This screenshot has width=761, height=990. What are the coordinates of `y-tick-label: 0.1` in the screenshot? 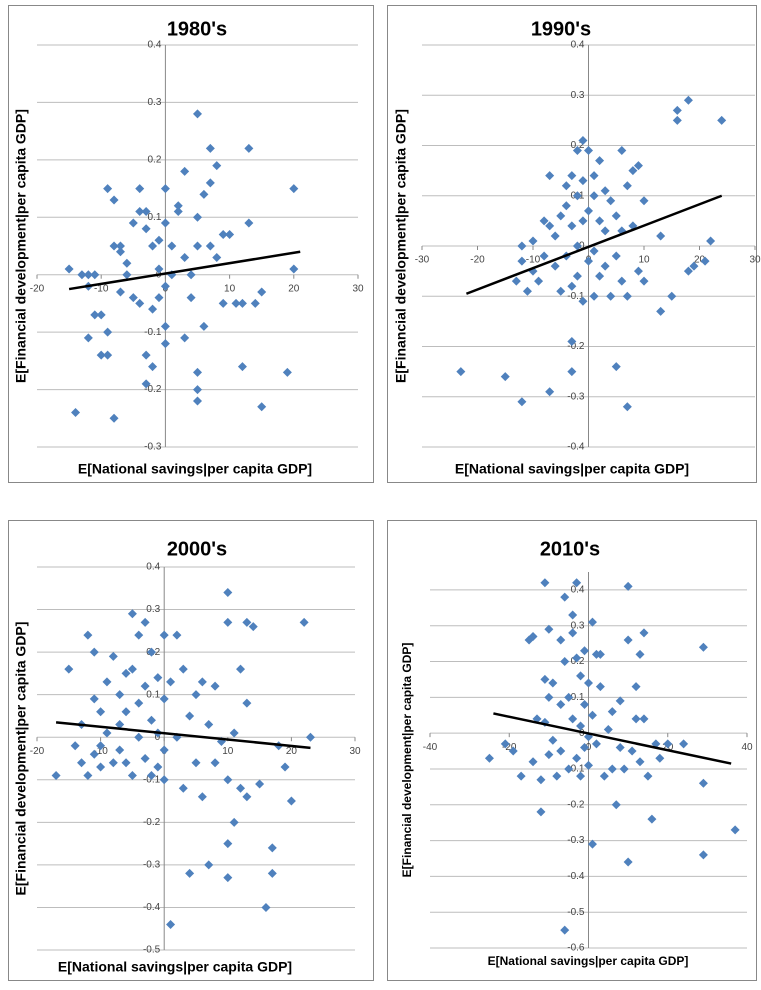 It's located at (578, 697).